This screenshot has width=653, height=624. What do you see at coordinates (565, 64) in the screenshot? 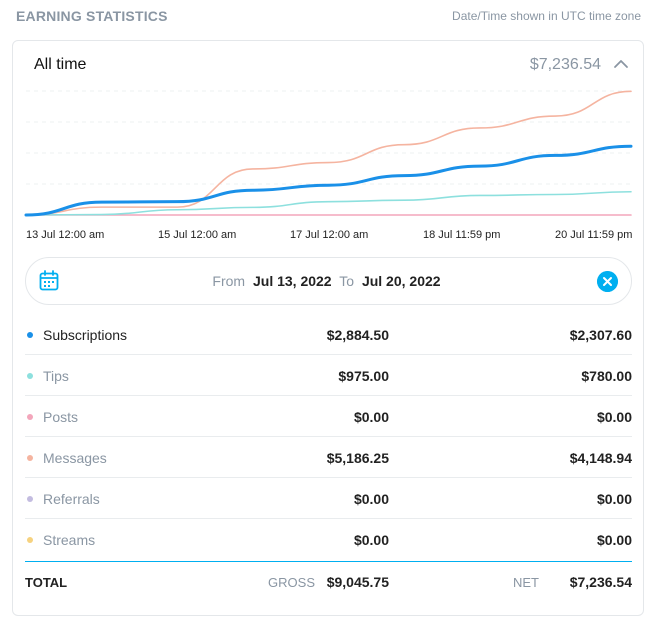
I see `total-amount: $7,236.54` at bounding box center [565, 64].